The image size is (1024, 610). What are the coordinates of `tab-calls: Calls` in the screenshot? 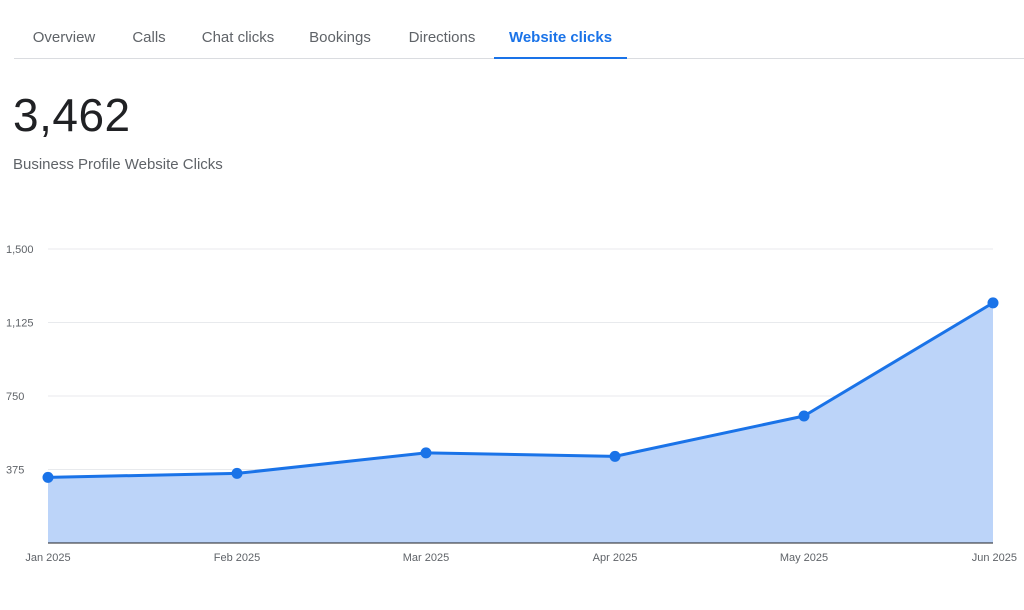 It's located at (149, 29).